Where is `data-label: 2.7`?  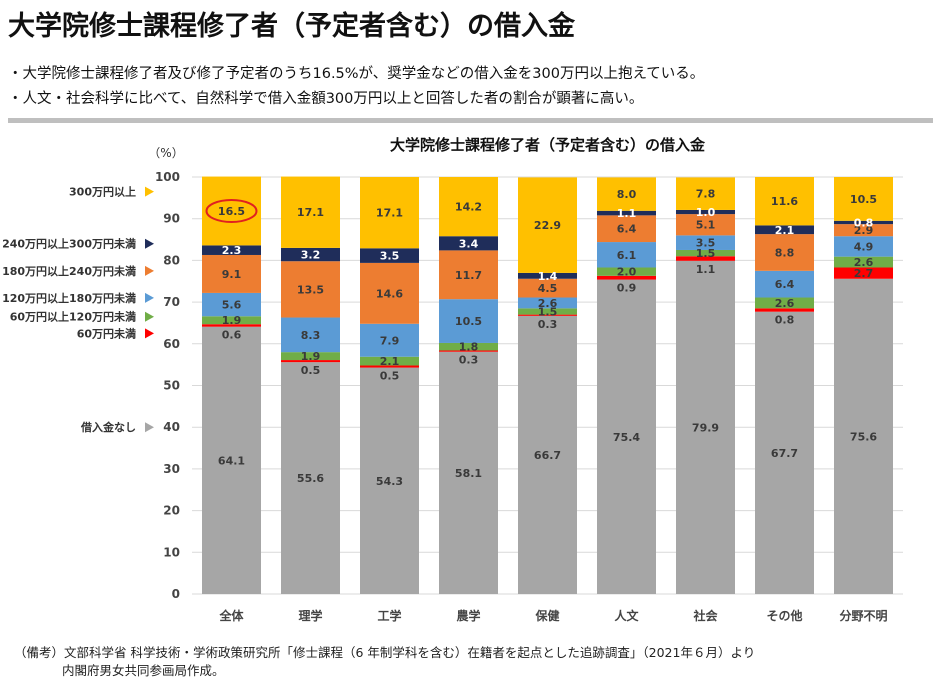
data-label: 2.7 is located at coordinates (864, 273).